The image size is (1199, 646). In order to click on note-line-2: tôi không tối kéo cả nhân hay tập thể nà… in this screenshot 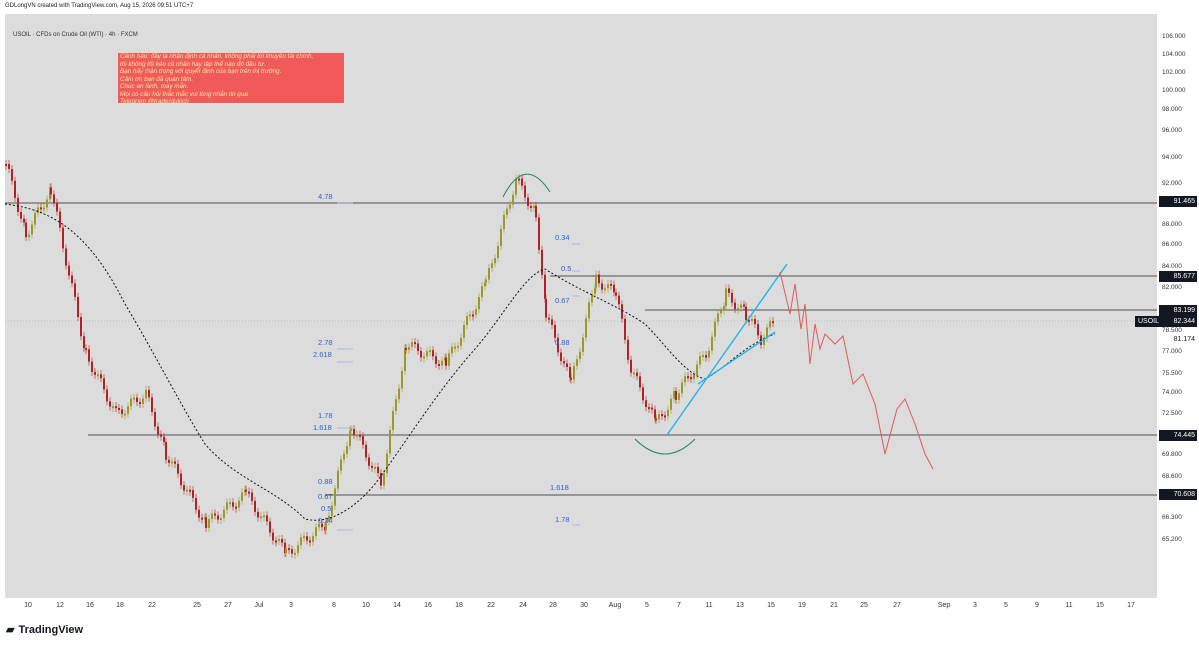, I will do `click(193, 64)`.